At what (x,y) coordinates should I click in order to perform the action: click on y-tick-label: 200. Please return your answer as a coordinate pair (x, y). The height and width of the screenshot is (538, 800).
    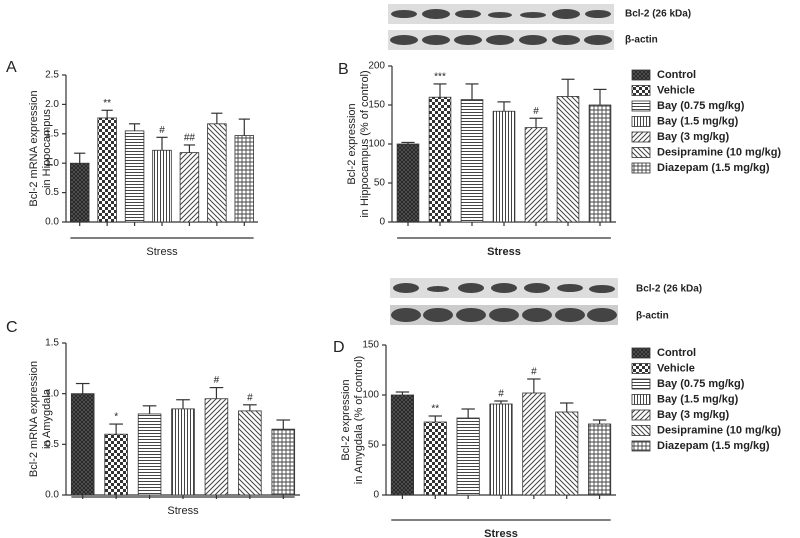
    Looking at the image, I should click on (376, 66).